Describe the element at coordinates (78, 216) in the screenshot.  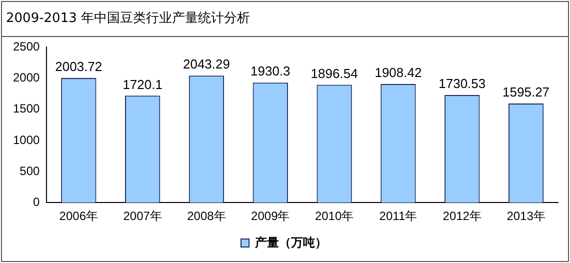
I see `x-tick-label: 2006年` at that location.